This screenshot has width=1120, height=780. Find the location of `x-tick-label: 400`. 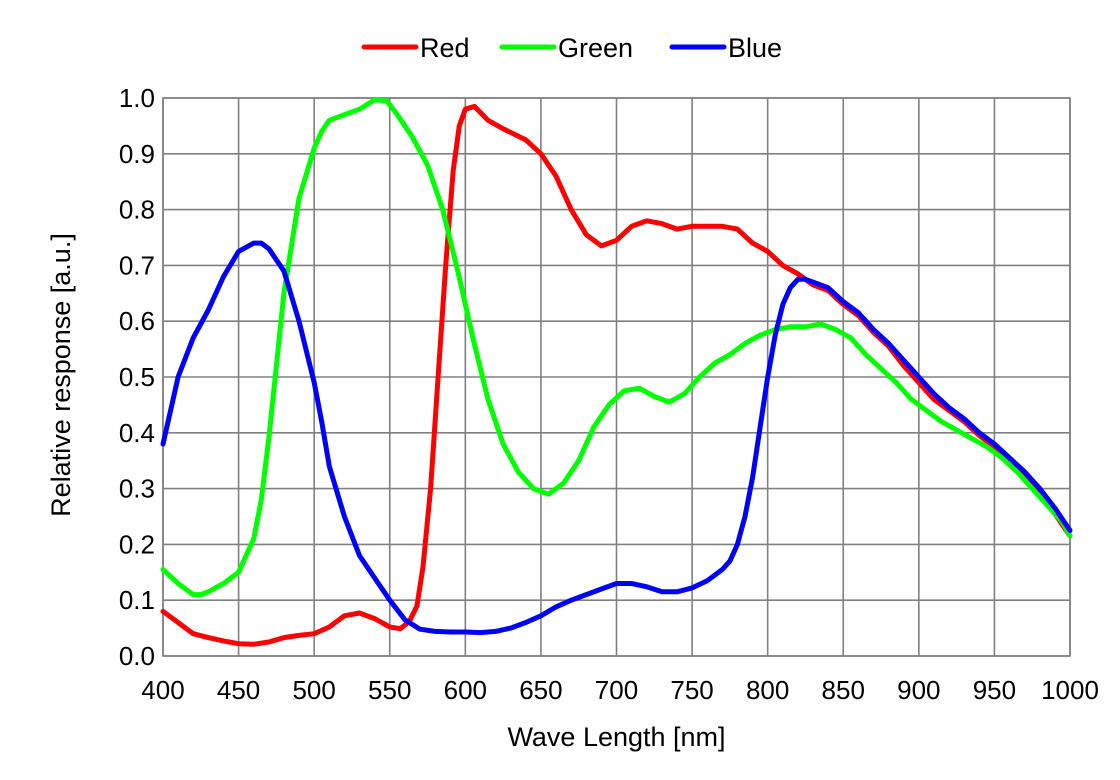

x-tick-label: 400 is located at coordinates (162, 690).